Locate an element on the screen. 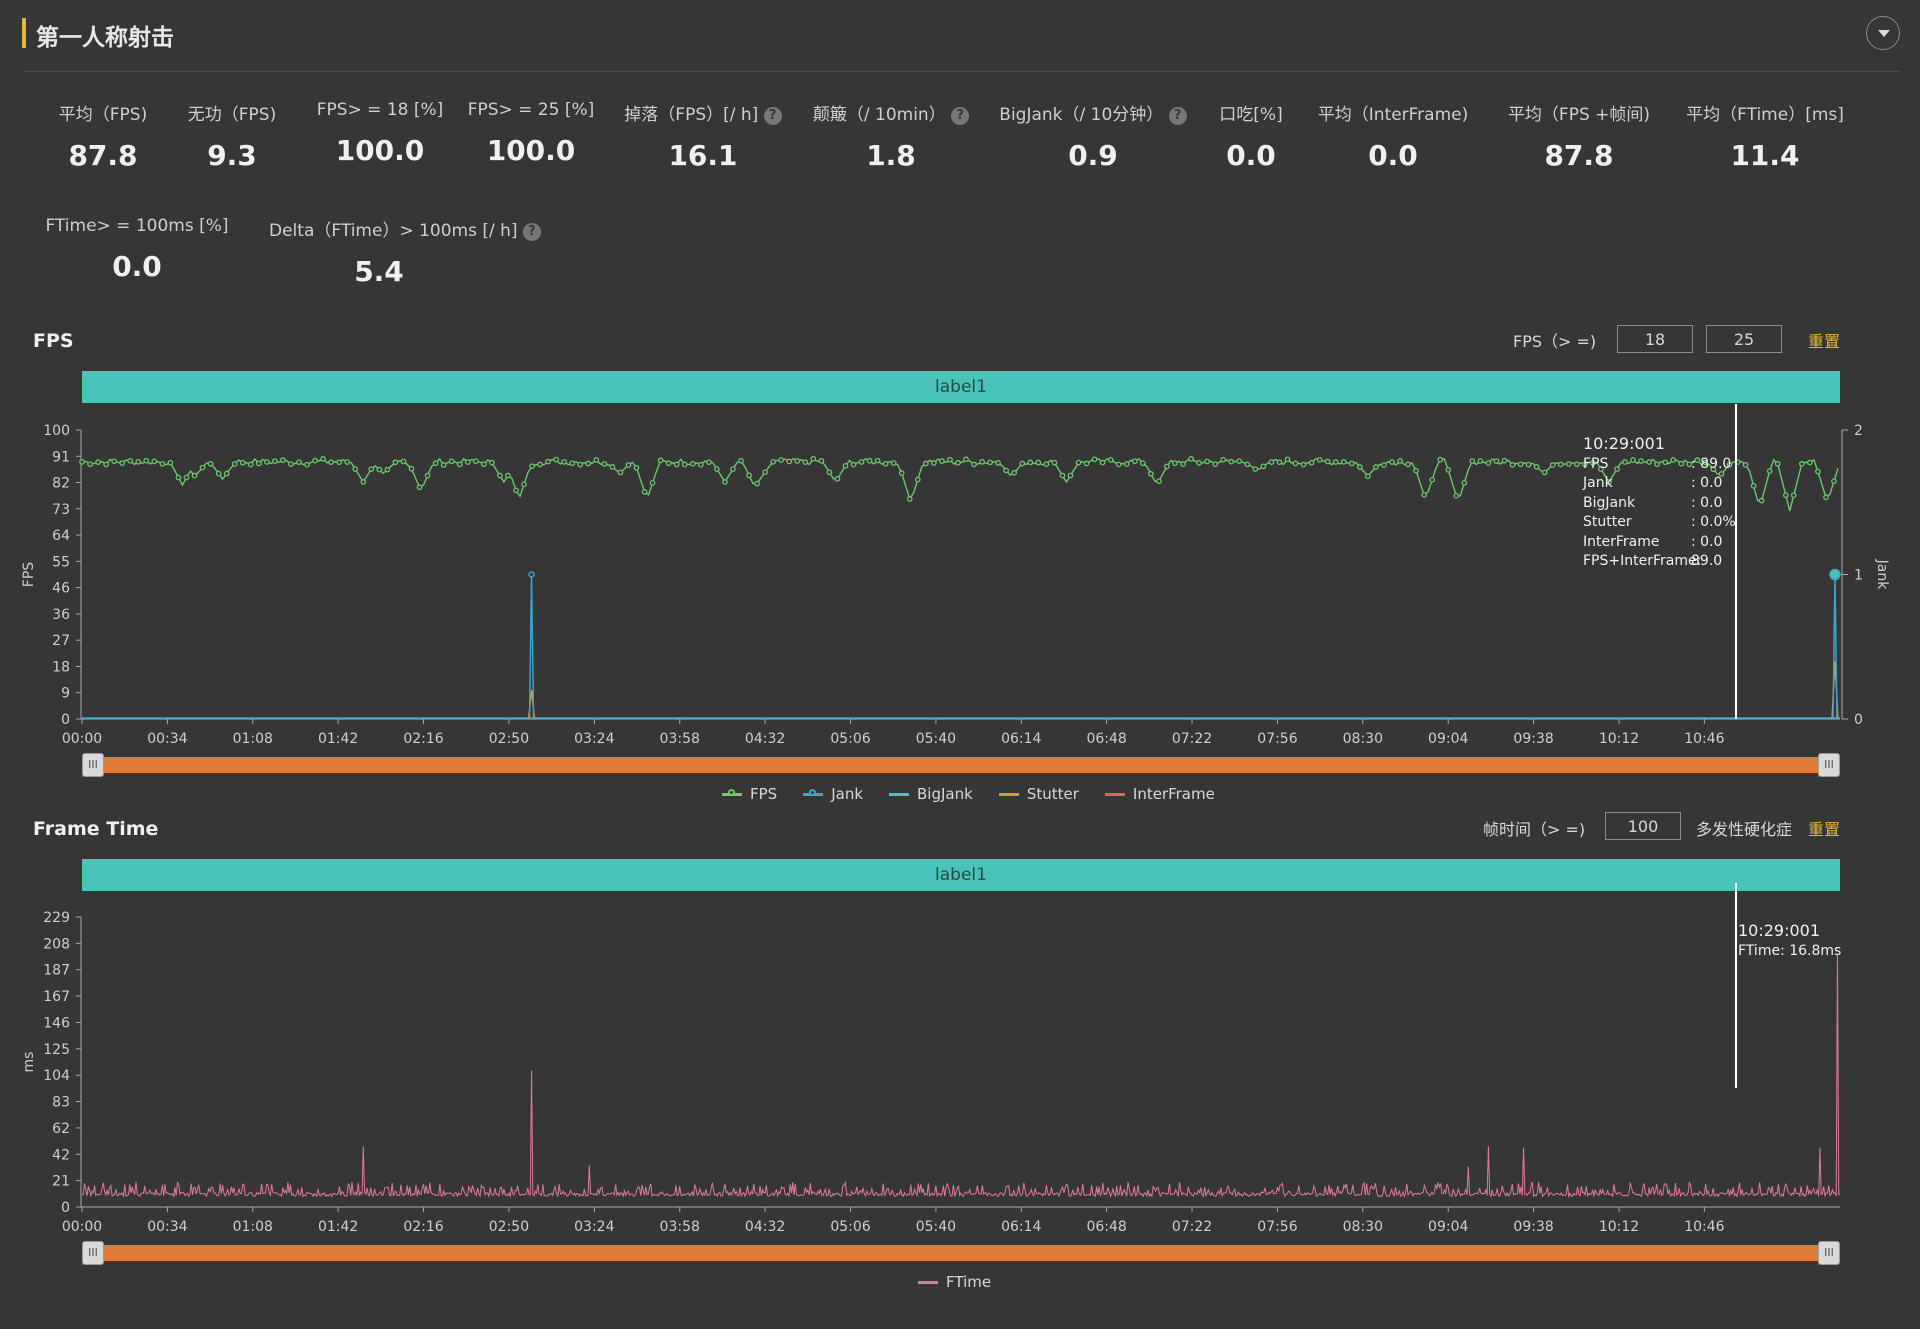 This screenshot has width=1920, height=1329. x-tick-label: 10:46 is located at coordinates (1704, 739).